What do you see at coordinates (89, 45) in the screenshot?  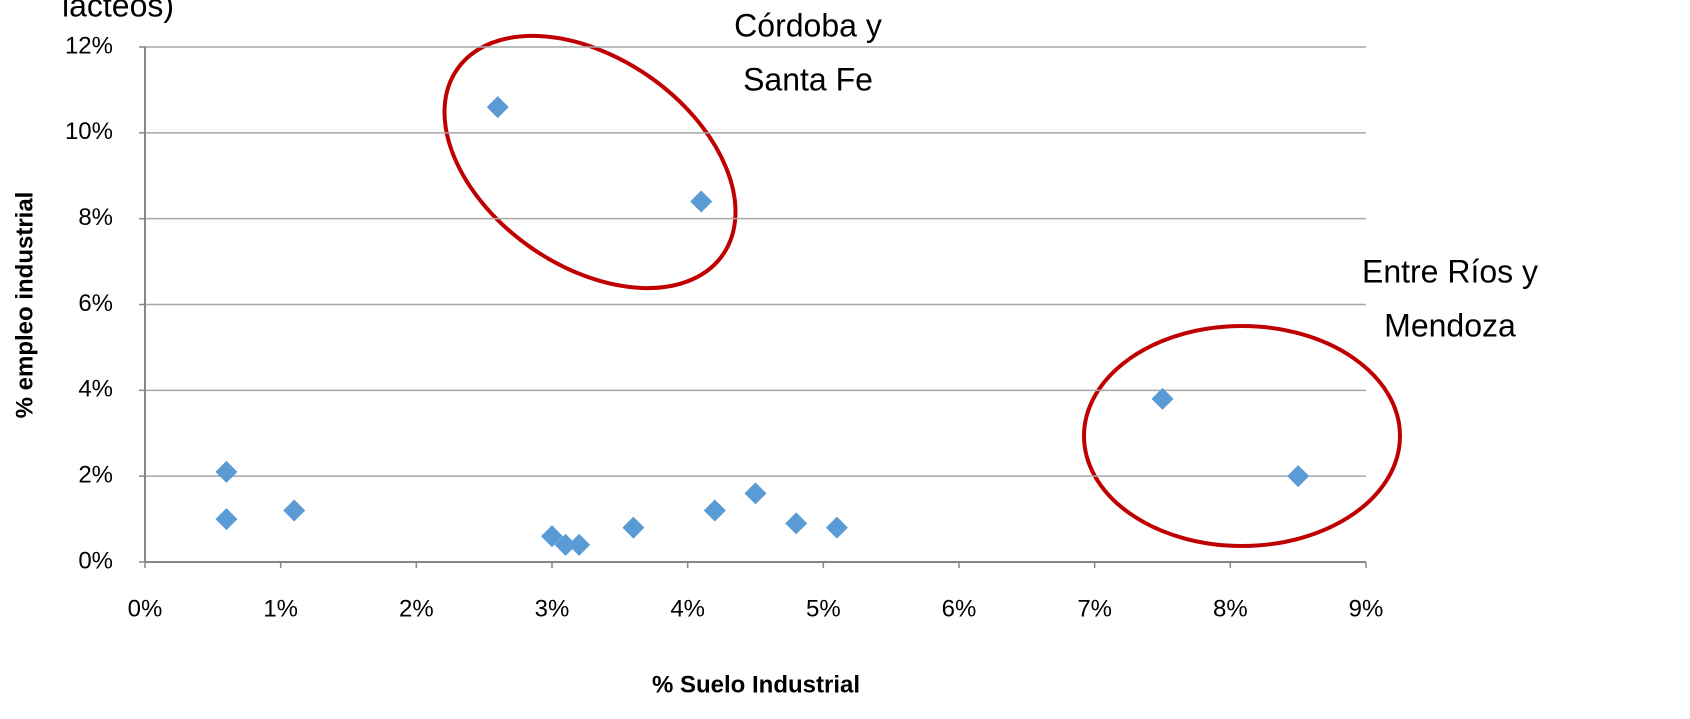 I see `y-tick-label: 12%` at bounding box center [89, 45].